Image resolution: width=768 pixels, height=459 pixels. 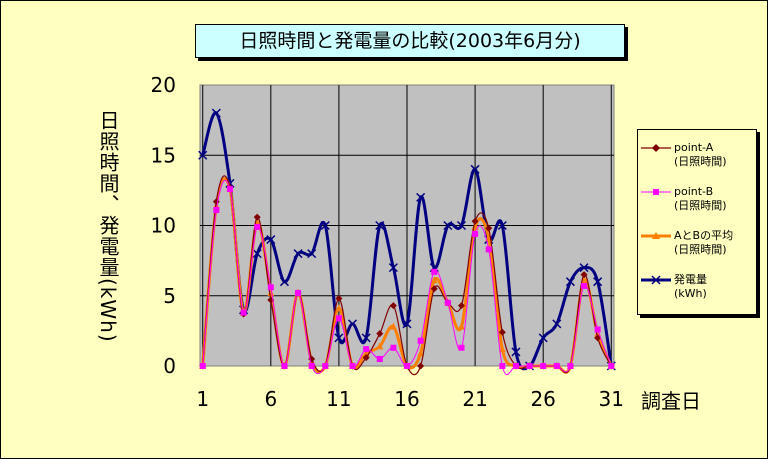 What do you see at coordinates (611, 399) in the screenshot?
I see `x-tick-label: 31` at bounding box center [611, 399].